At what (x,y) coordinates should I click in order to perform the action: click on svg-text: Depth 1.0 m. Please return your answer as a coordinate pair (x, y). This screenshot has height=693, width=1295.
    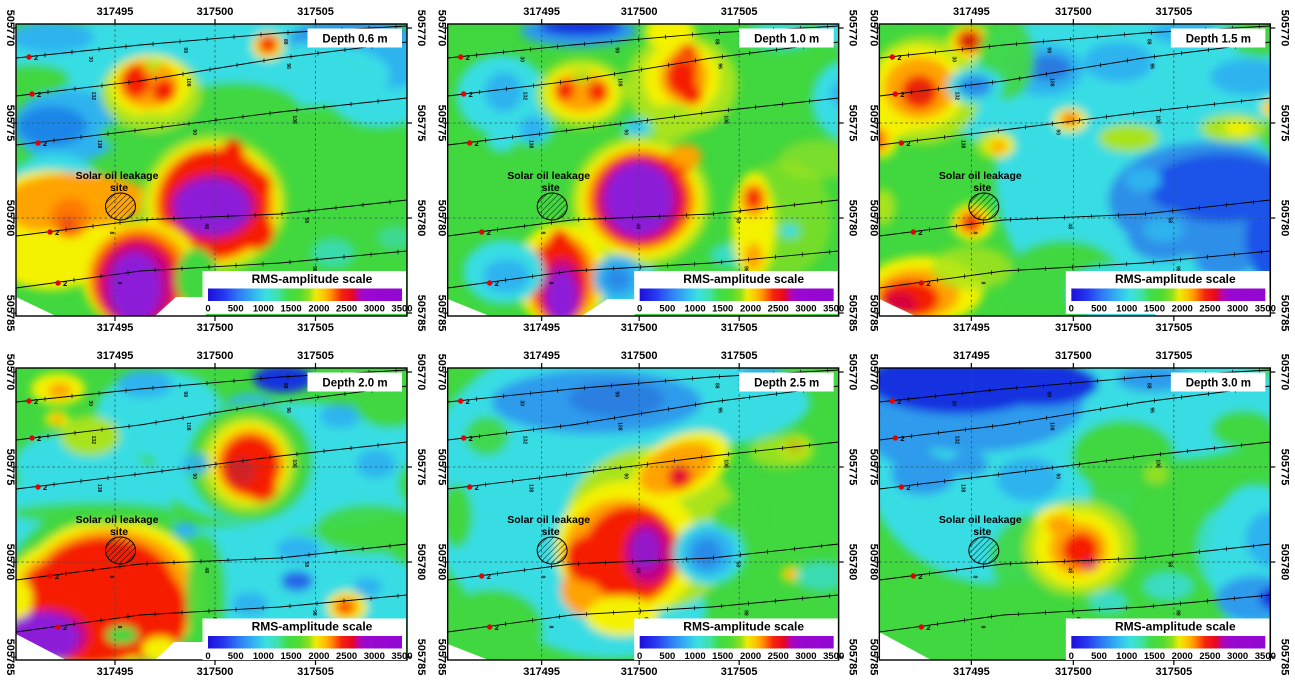
    Looking at the image, I should click on (786, 40).